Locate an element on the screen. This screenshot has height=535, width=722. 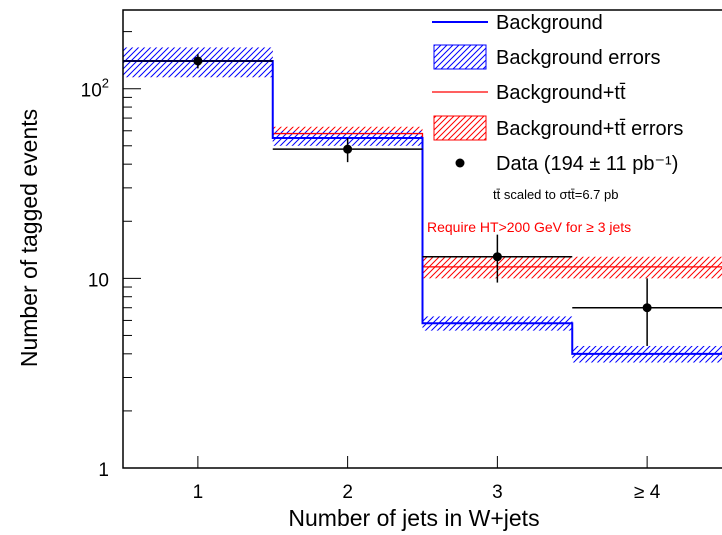
legend-key-data is located at coordinates (460, 163).